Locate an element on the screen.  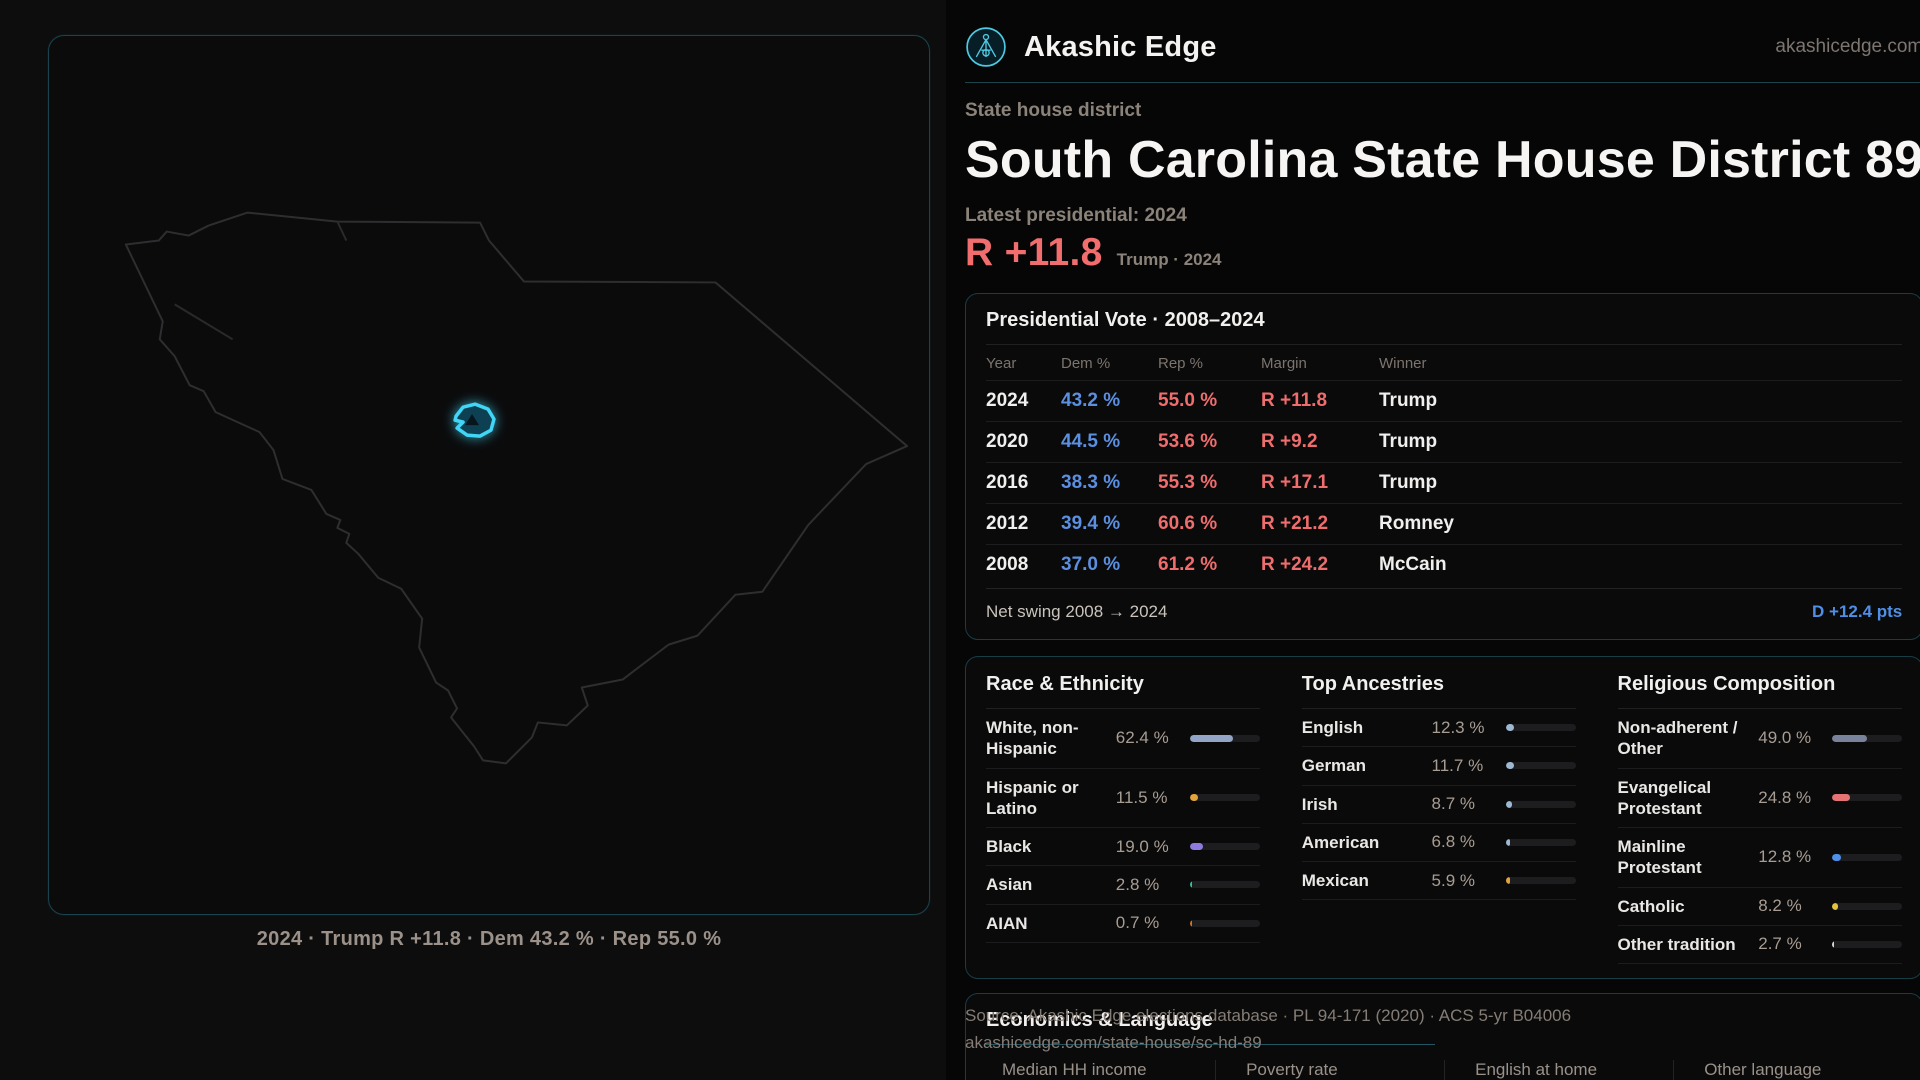
stat-label: English at home is located at coordinates (1536, 1069).